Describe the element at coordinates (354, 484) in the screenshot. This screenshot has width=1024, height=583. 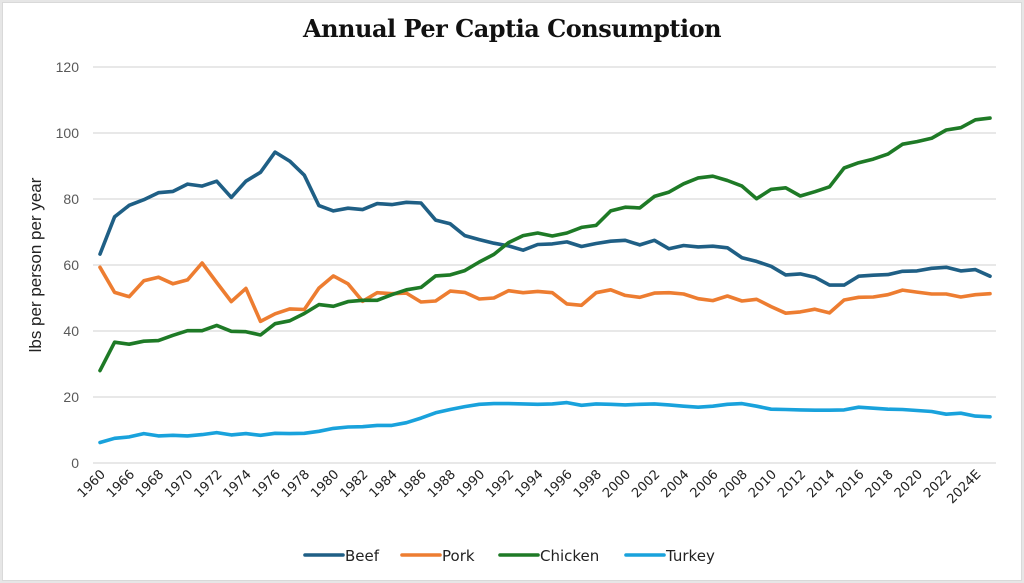
I see `x-tick-label: 1982` at that location.